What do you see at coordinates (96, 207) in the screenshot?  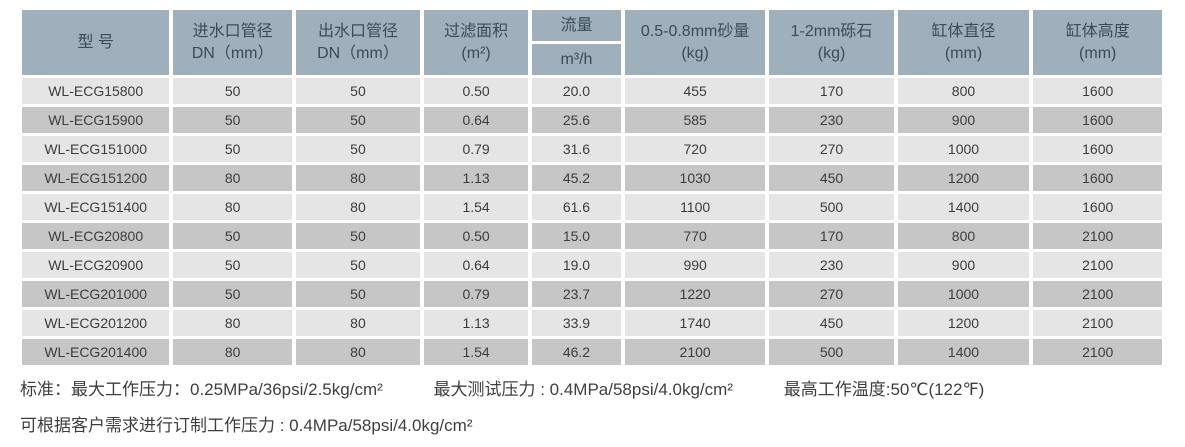 I see `model-cell: WL-ECG151400` at bounding box center [96, 207].